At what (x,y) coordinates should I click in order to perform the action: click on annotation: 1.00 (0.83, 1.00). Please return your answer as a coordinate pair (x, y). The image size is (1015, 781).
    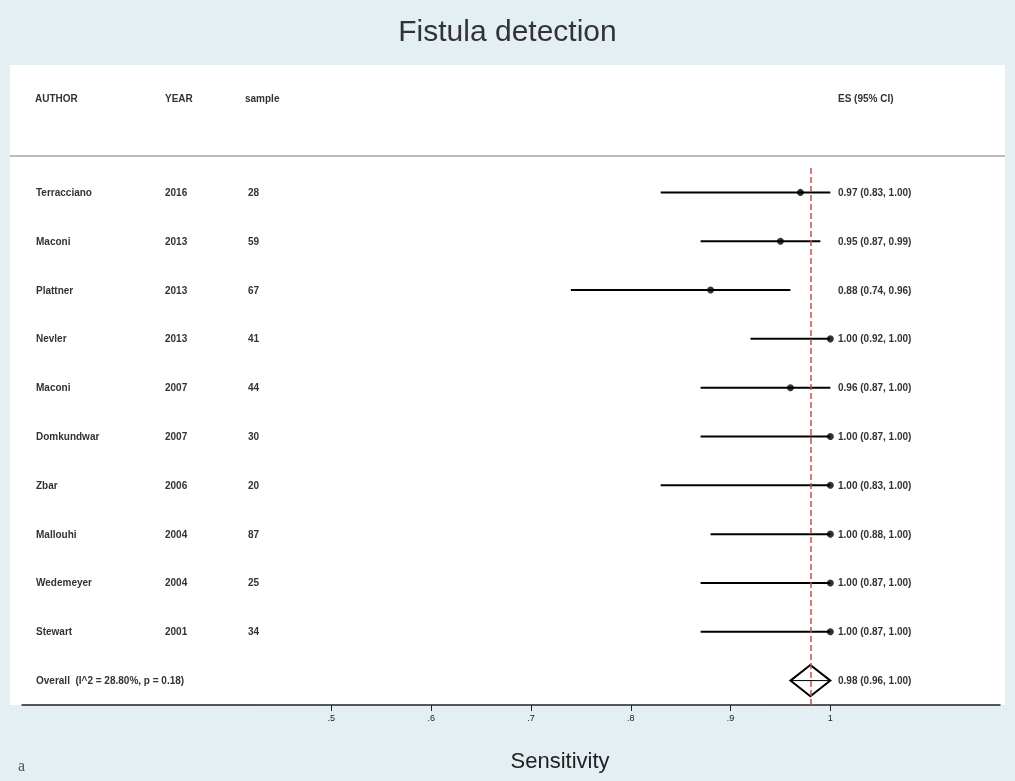
    Looking at the image, I should click on (875, 485).